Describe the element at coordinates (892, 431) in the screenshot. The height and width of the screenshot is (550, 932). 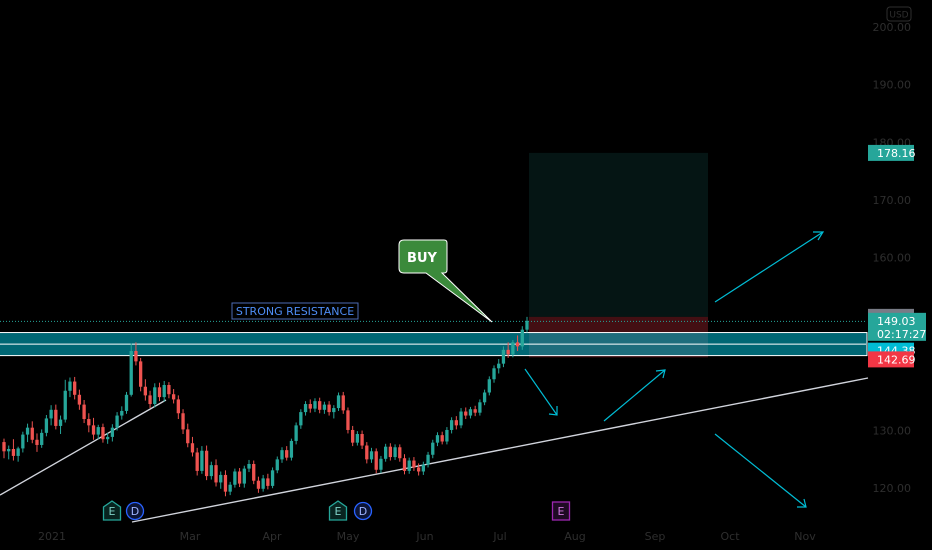
I see `price-tick-label: 130.00` at that location.